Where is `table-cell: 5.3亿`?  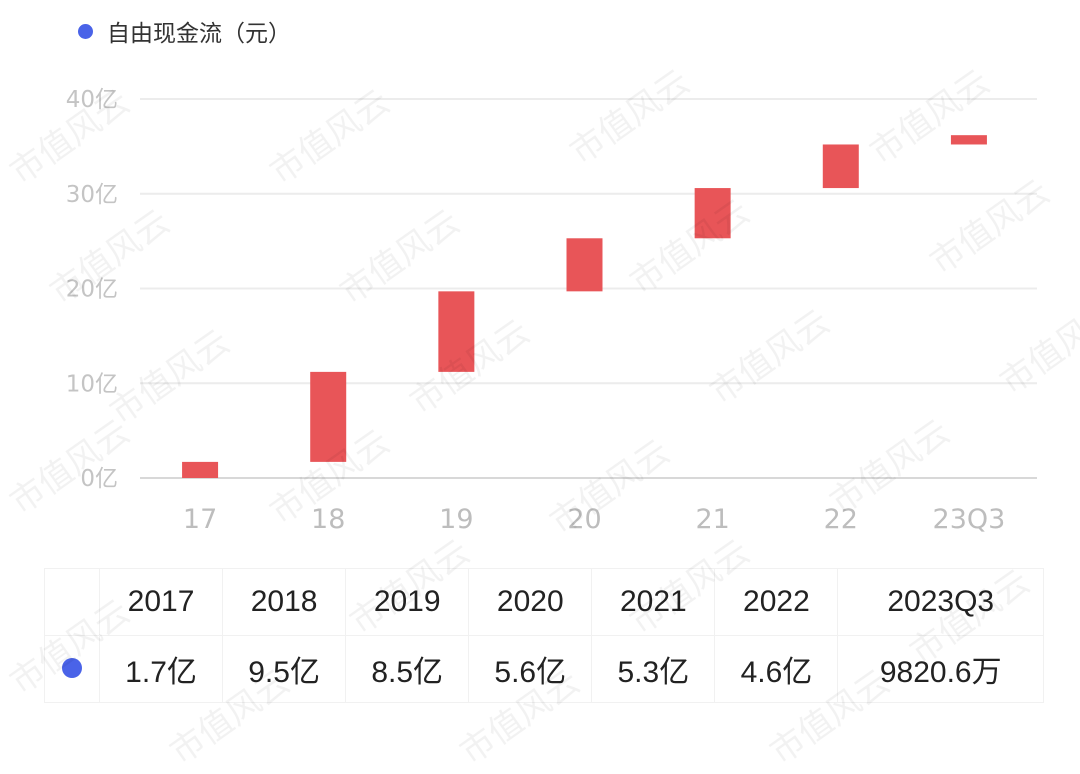 table-cell: 5.3亿 is located at coordinates (653, 669).